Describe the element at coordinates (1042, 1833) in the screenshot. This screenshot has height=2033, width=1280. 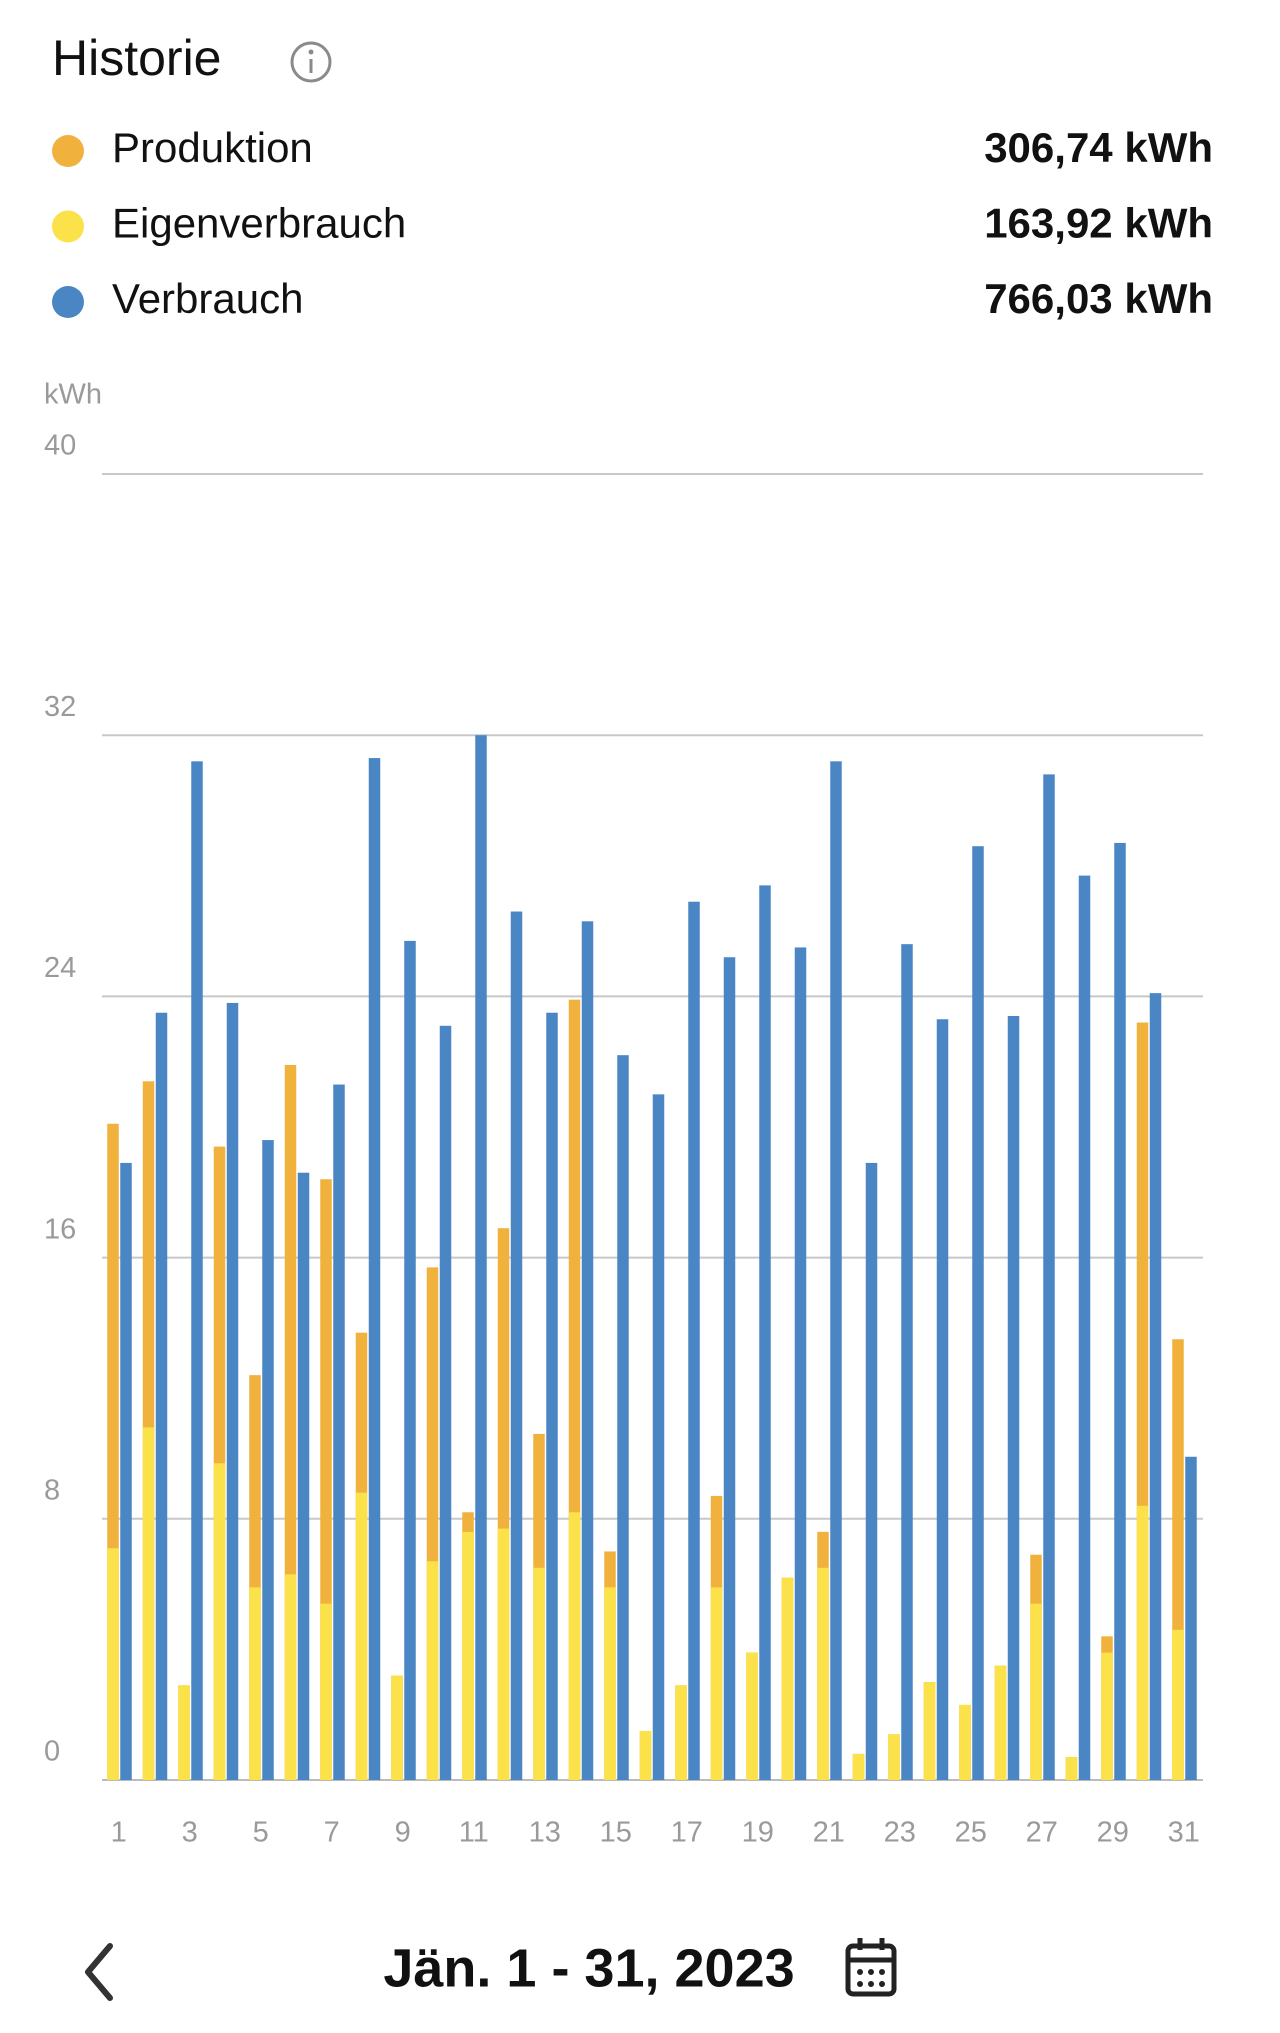
I see `x-tick-label: 27` at that location.